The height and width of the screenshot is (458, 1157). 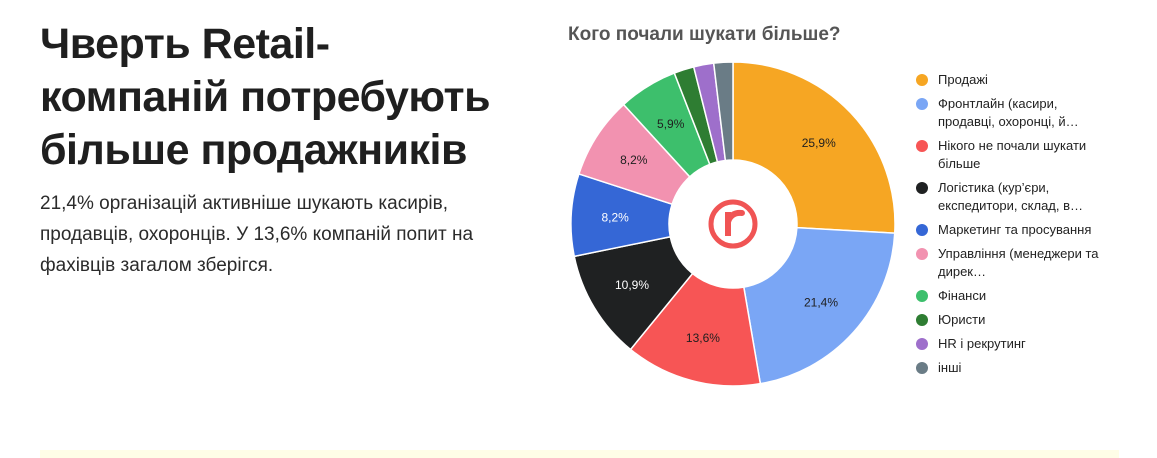 What do you see at coordinates (1016, 320) in the screenshot?
I see `legend-item: Юристи` at bounding box center [1016, 320].